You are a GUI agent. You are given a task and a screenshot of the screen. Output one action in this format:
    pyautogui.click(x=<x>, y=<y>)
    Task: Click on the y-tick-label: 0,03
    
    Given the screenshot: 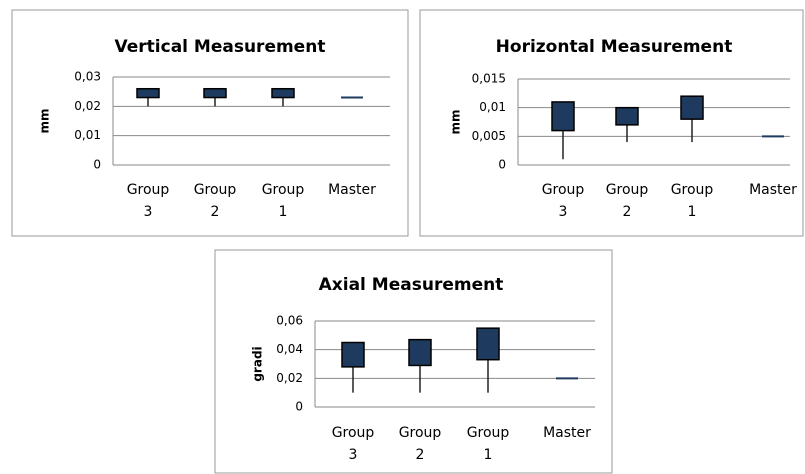 What is the action you would take?
    pyautogui.click(x=87, y=77)
    